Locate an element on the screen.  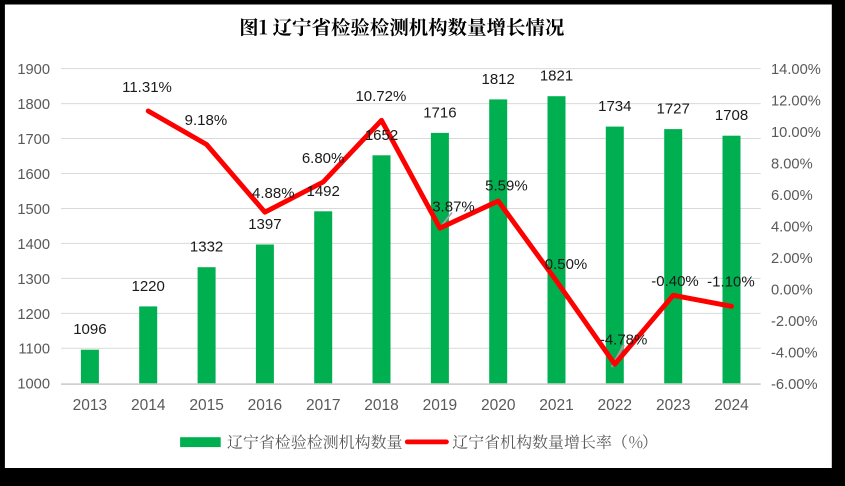
svg-text: 2016 is located at coordinates (265, 405).